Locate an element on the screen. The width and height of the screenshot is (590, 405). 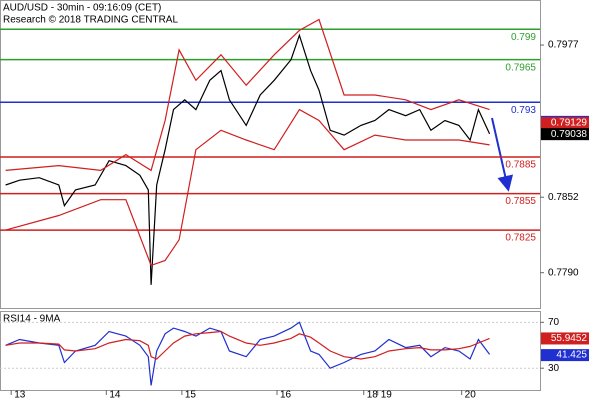
level-label: 0.7965 is located at coordinates (520, 67).